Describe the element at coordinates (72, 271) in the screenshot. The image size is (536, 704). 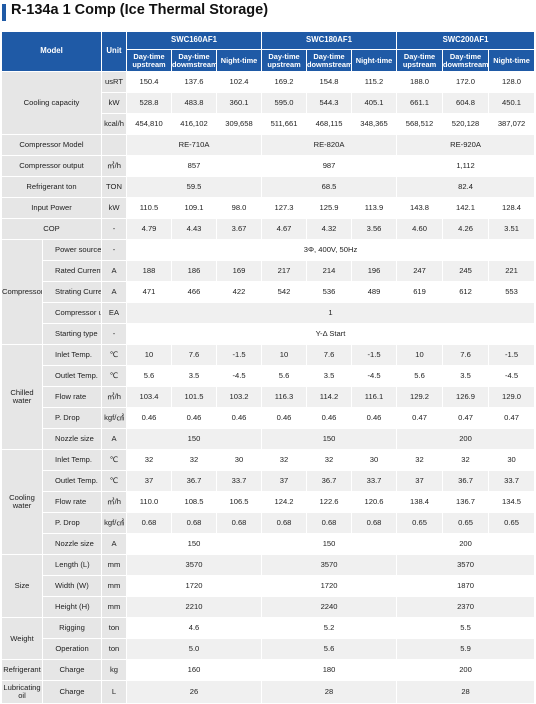
I see `row-label: Rated Current` at that location.